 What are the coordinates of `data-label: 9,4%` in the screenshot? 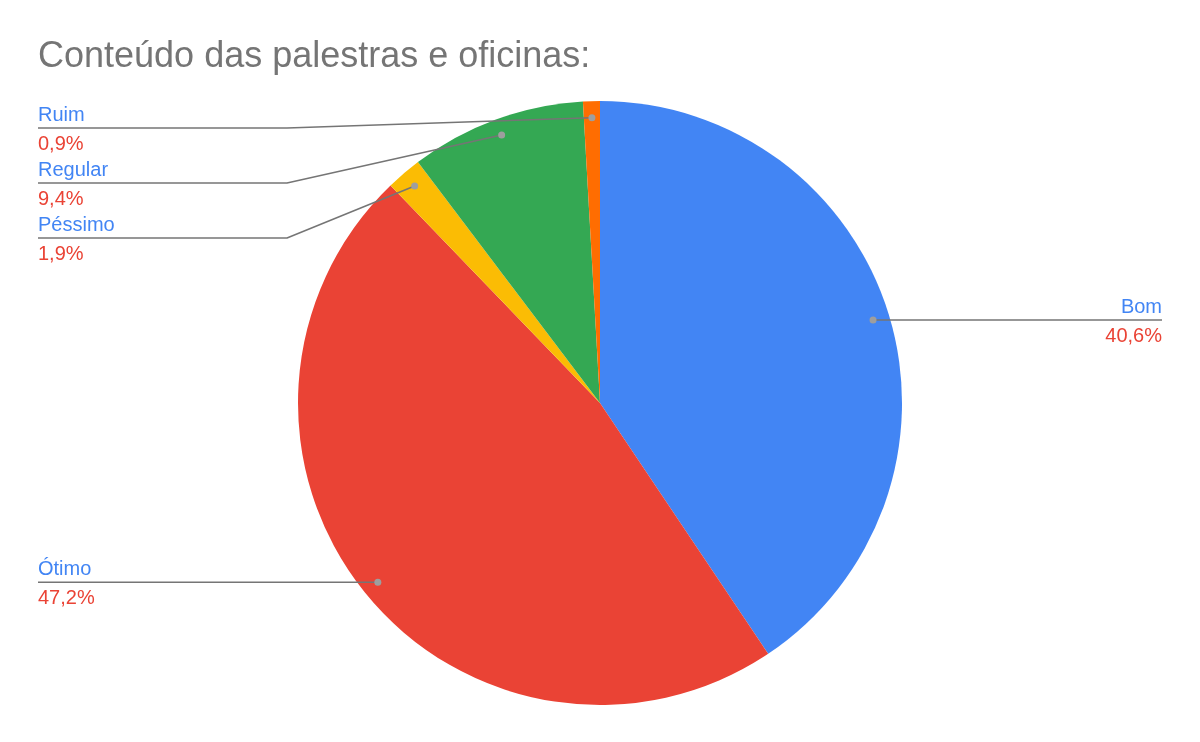 It's located at (61, 198).